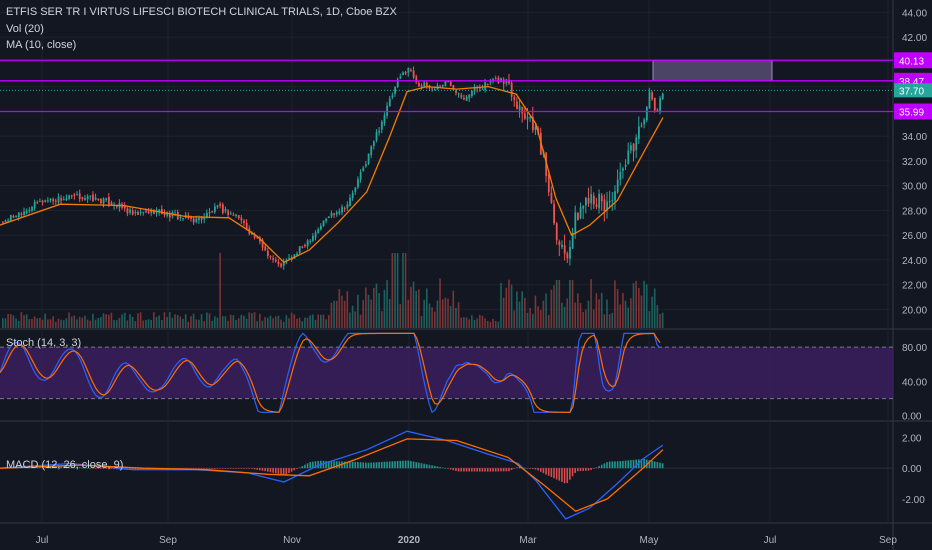 The height and width of the screenshot is (550, 932). Describe the element at coordinates (42, 540) in the screenshot. I see `time-tick-label: Jul` at that location.